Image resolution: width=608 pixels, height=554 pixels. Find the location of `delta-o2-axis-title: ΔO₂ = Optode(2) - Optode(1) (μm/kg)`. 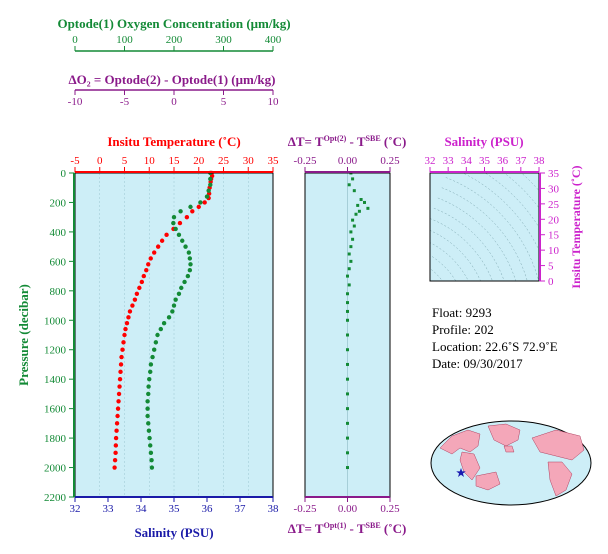

delta-o2-axis-title: ΔO₂ = Optode(2) - Optode(1) (μm/kg) is located at coordinates (171, 79).